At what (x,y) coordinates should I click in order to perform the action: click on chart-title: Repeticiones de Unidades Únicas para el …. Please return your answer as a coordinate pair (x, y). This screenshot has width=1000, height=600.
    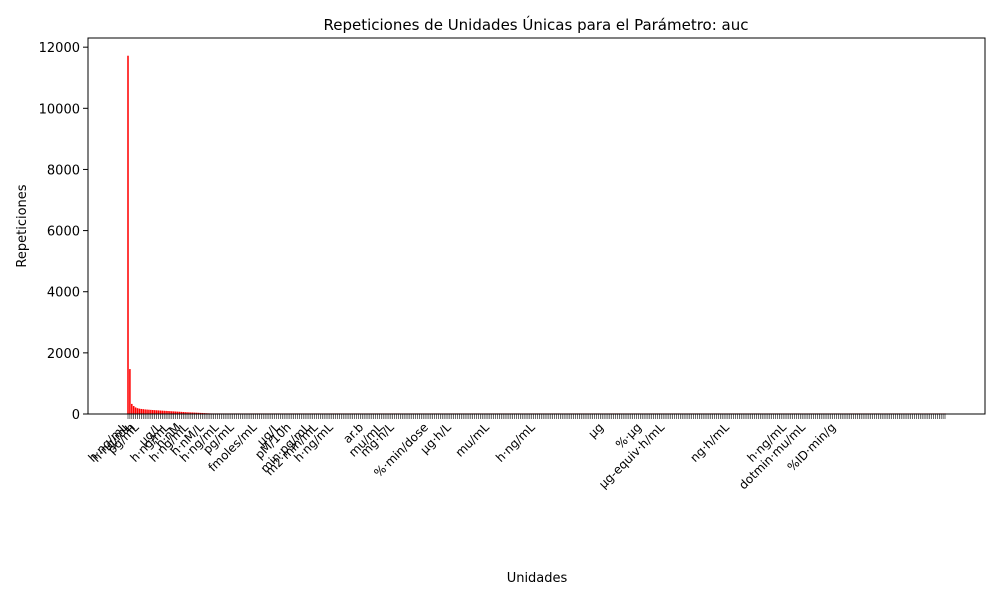
    Looking at the image, I should click on (535, 24).